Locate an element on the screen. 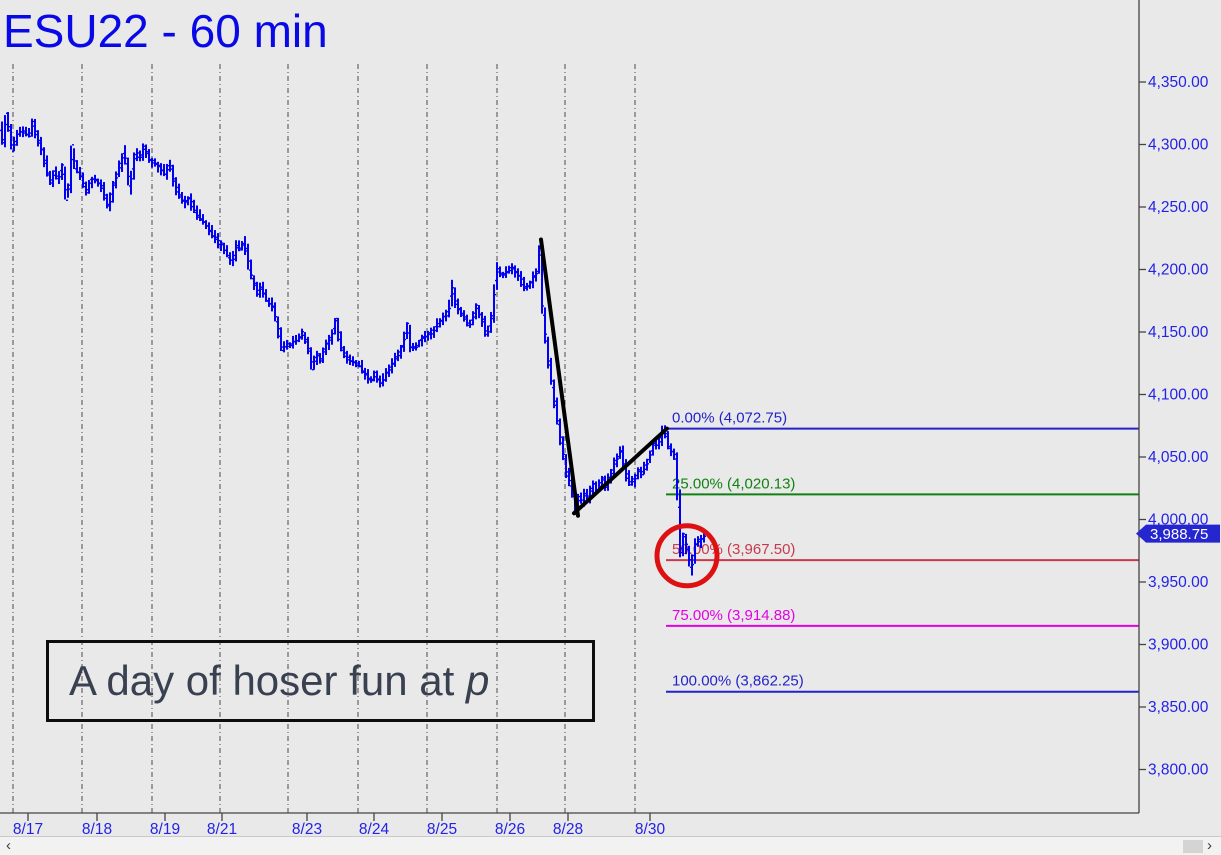 The height and width of the screenshot is (855, 1221). y-tick-label: 4,000.00 is located at coordinates (1178, 520).